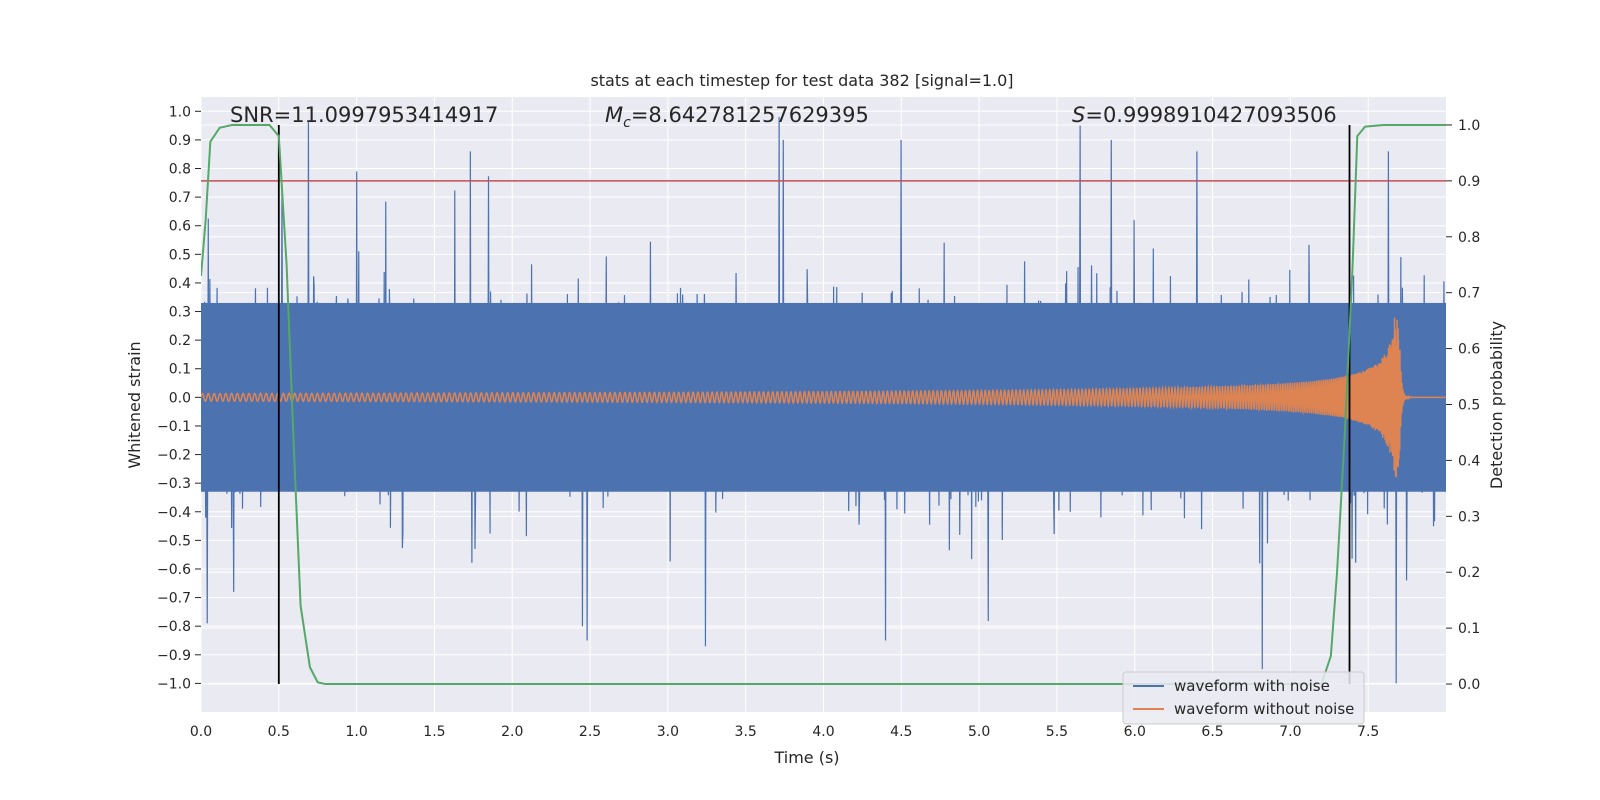 The height and width of the screenshot is (800, 1600). Describe the element at coordinates (174, 484) in the screenshot. I see `y-tick-label: −0.3` at that location.